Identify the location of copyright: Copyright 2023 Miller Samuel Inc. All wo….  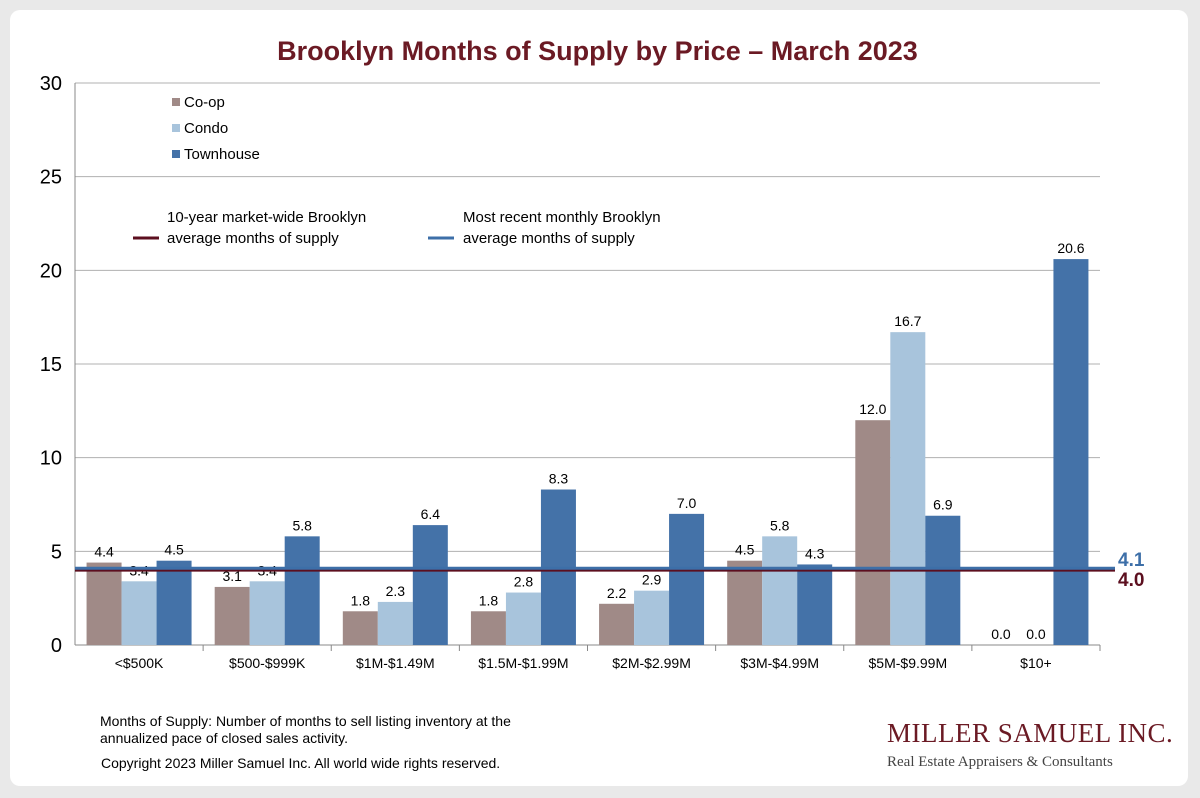
(301, 763).